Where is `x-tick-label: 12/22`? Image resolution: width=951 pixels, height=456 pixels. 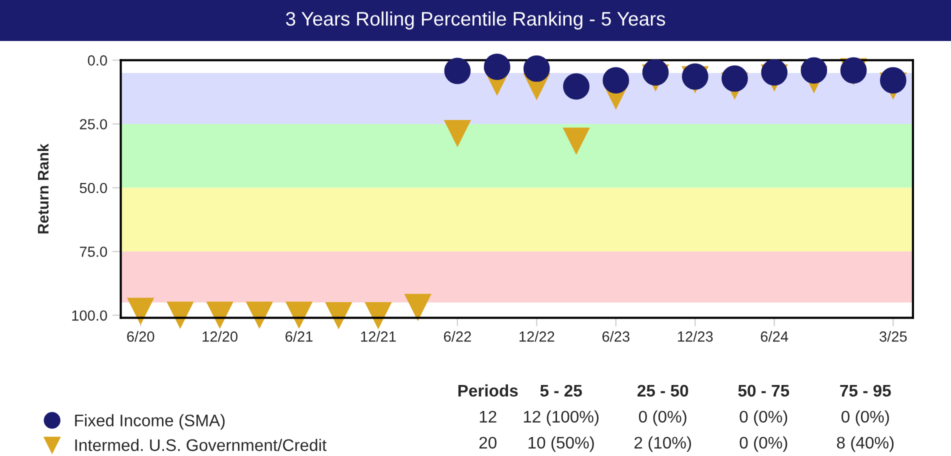 x-tick-label: 12/22 is located at coordinates (537, 336).